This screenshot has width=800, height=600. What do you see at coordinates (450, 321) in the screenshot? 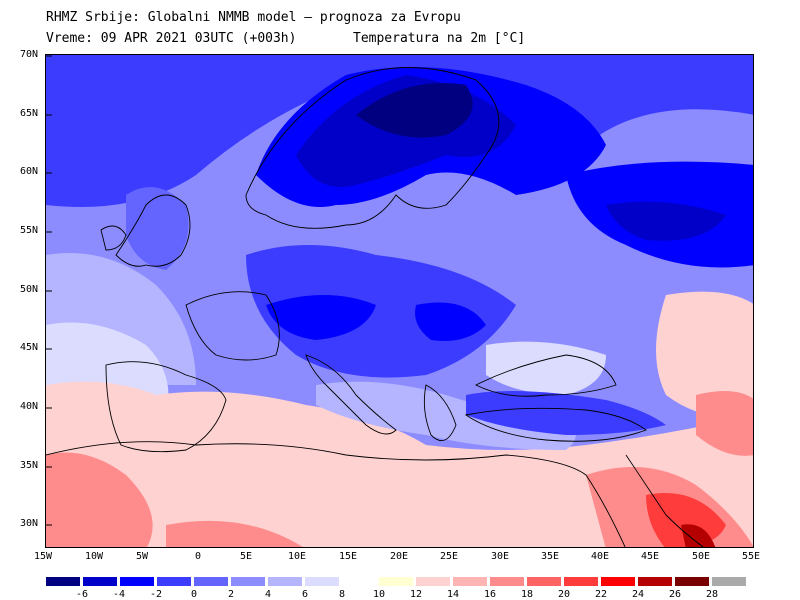
I see `field-carpathians` at bounding box center [450, 321].